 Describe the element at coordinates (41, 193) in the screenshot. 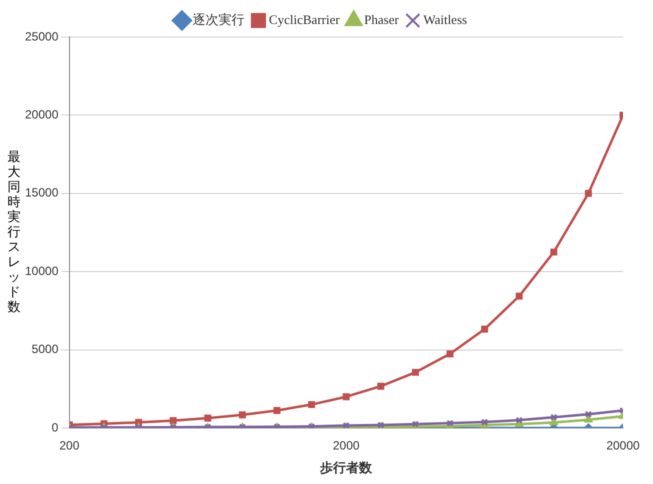

I see `y-tick-label: 15000` at that location.